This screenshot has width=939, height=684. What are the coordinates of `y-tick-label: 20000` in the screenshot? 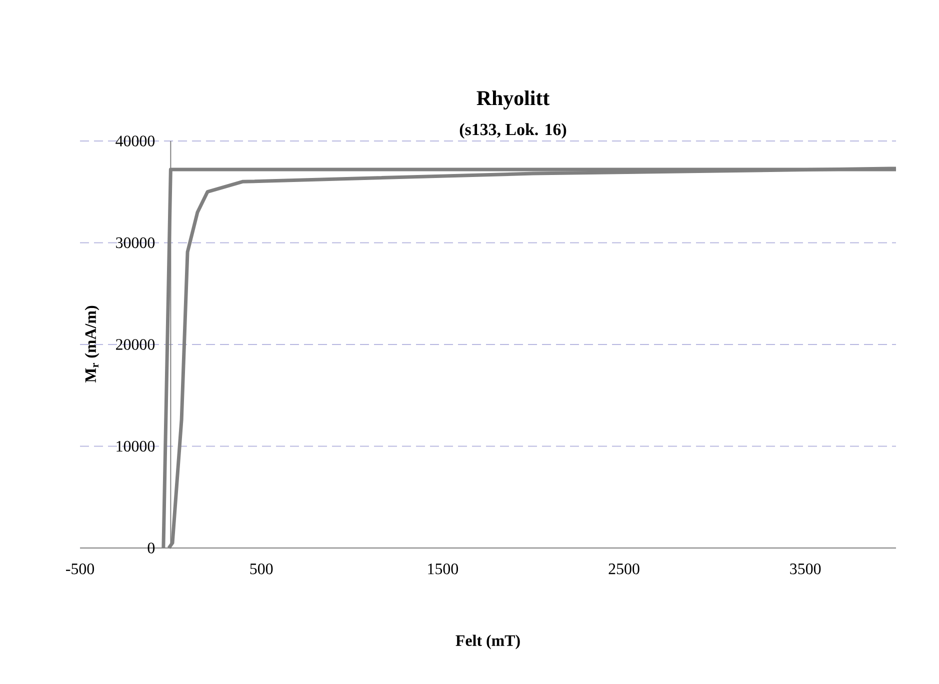 It's located at (135, 344).